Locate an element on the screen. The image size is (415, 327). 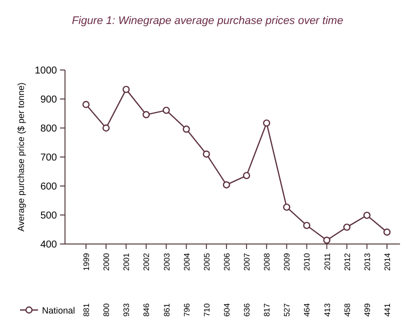
x-tick-label: 2001 is located at coordinates (127, 261).